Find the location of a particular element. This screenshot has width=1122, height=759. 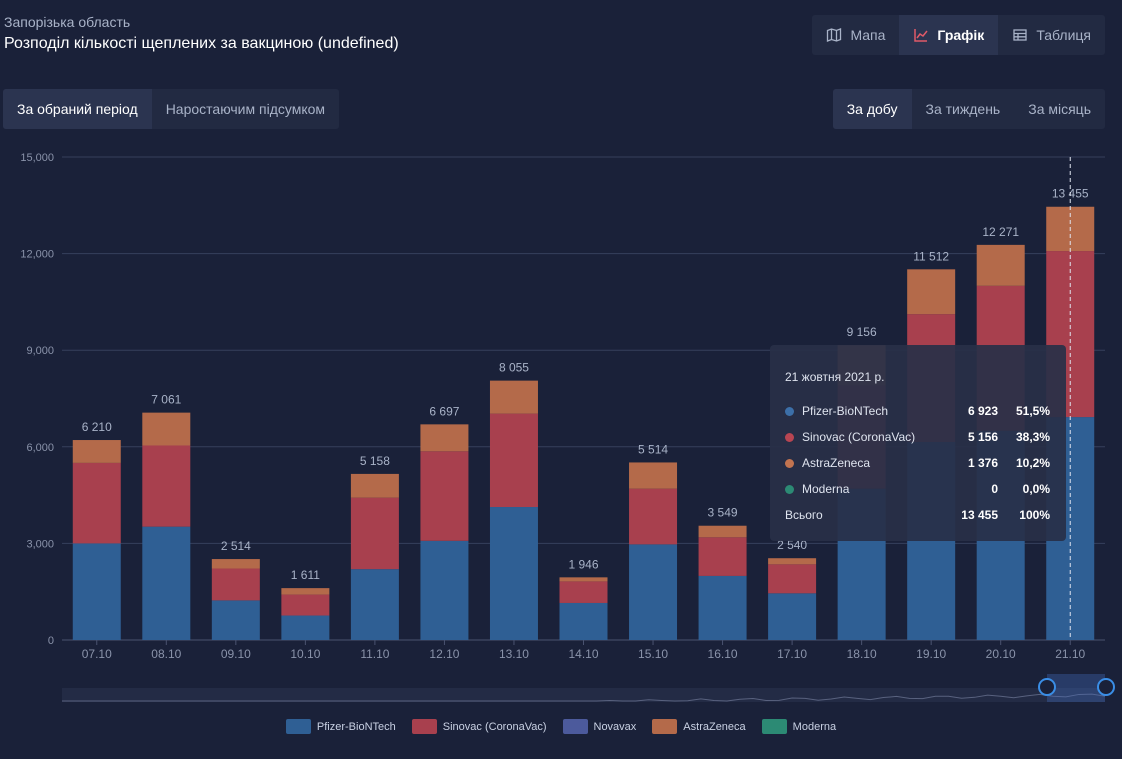

bar-total-label: 12 271 is located at coordinates (1000, 232).